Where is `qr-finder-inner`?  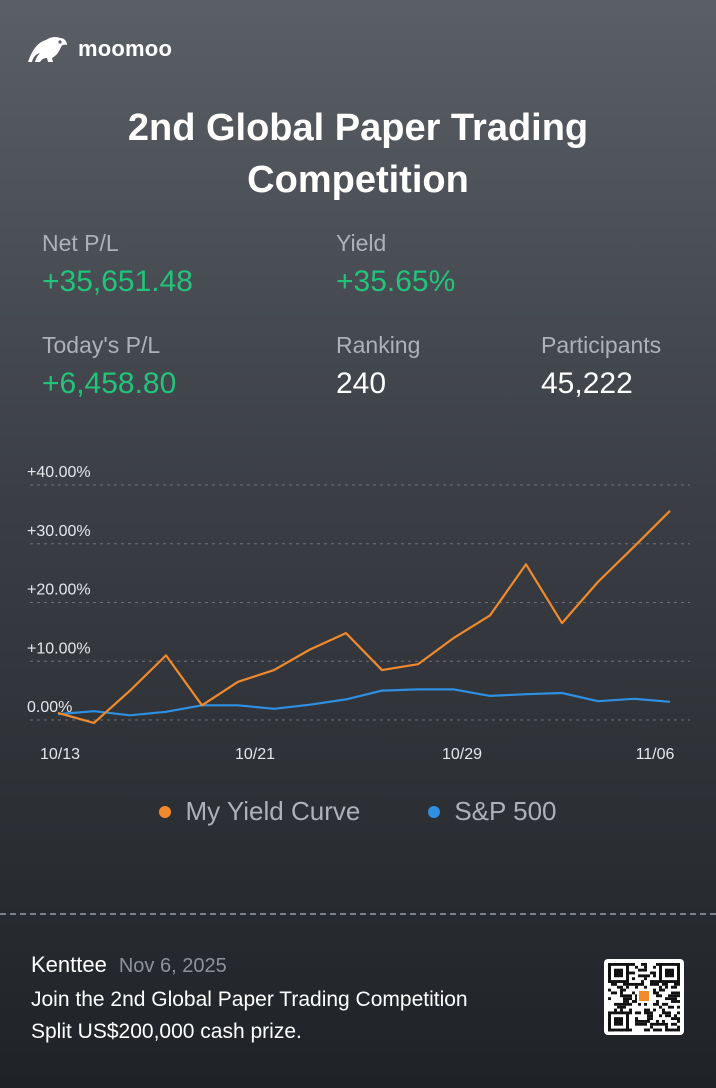
qr-finder-inner is located at coordinates (618, 1021).